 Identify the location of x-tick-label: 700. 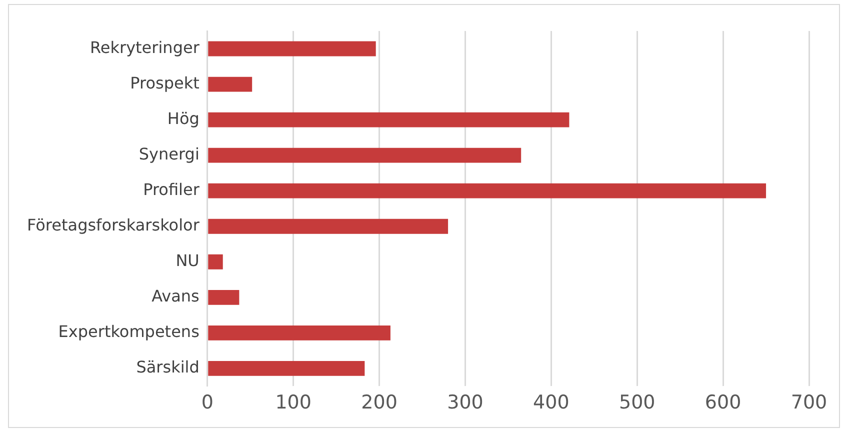
(809, 403).